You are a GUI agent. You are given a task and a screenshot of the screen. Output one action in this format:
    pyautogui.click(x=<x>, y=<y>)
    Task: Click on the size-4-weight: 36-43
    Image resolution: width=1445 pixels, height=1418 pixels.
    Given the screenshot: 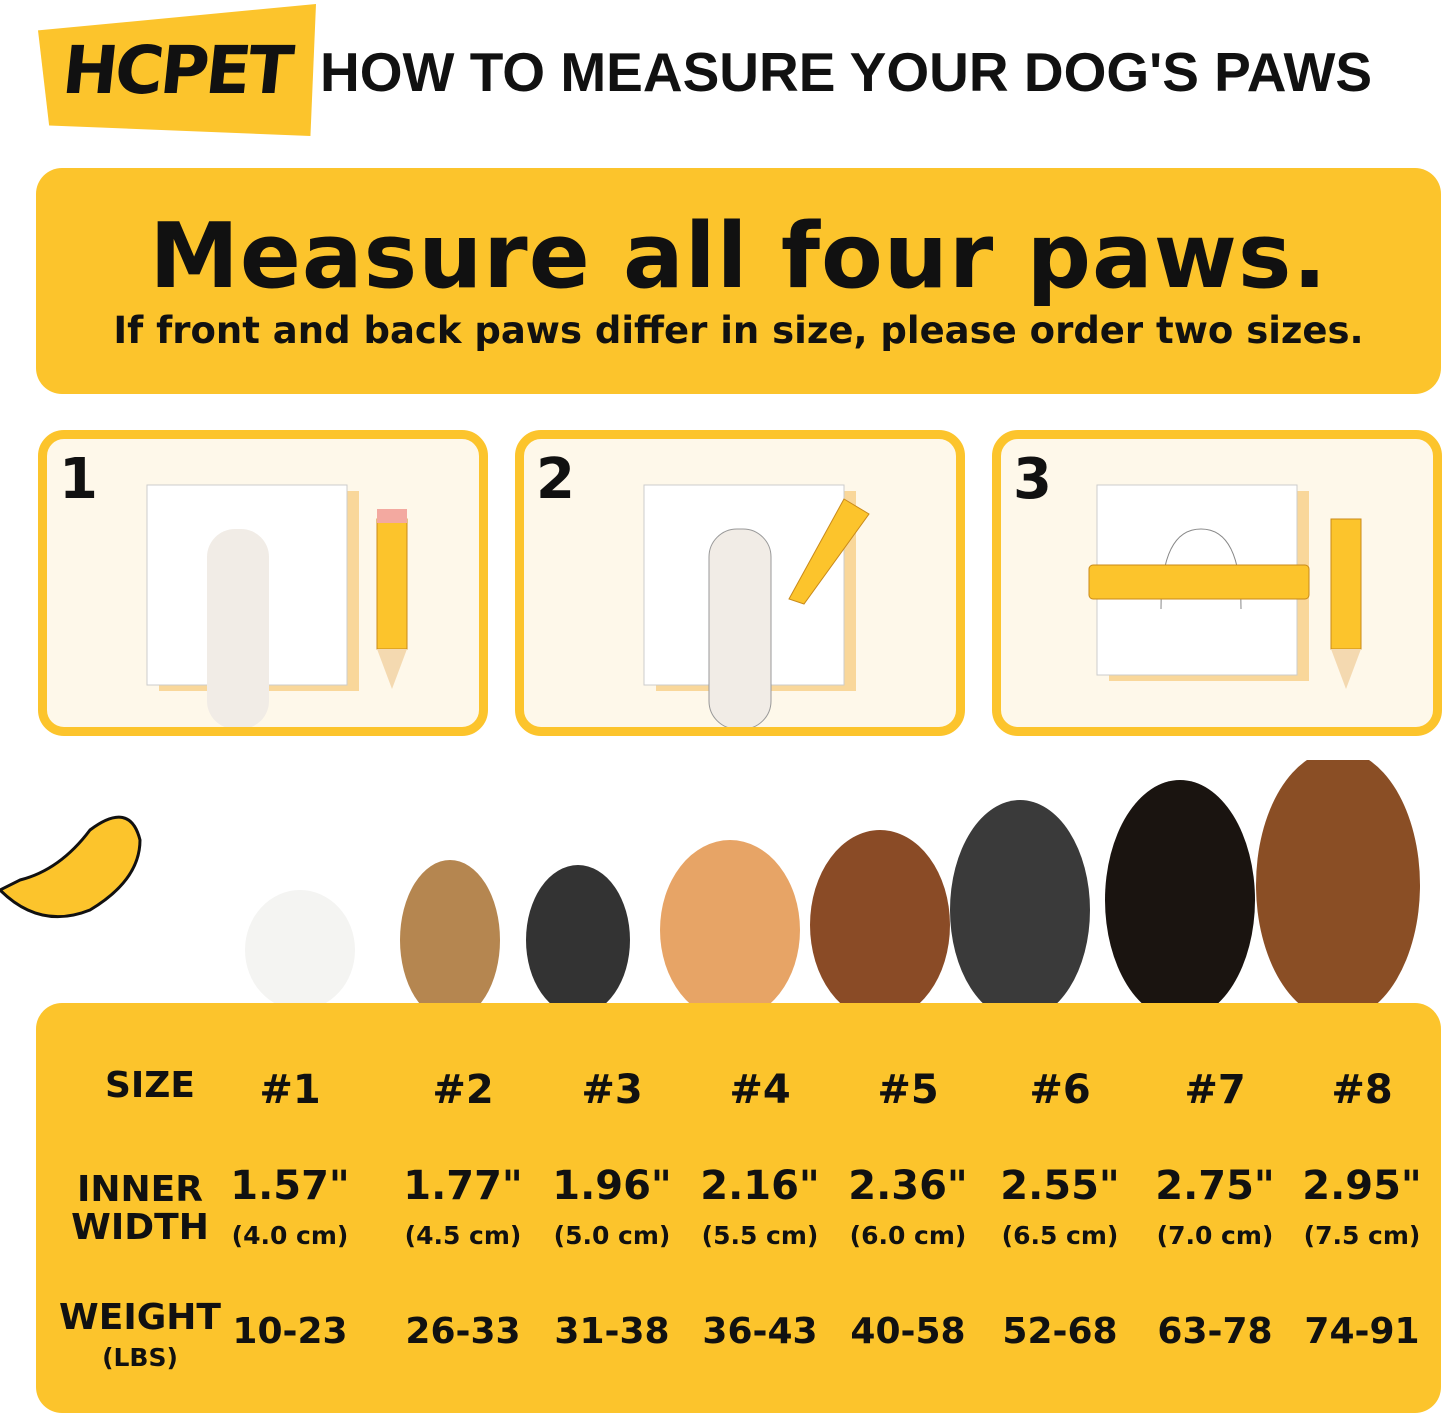 What is the action you would take?
    pyautogui.click(x=760, y=1331)
    